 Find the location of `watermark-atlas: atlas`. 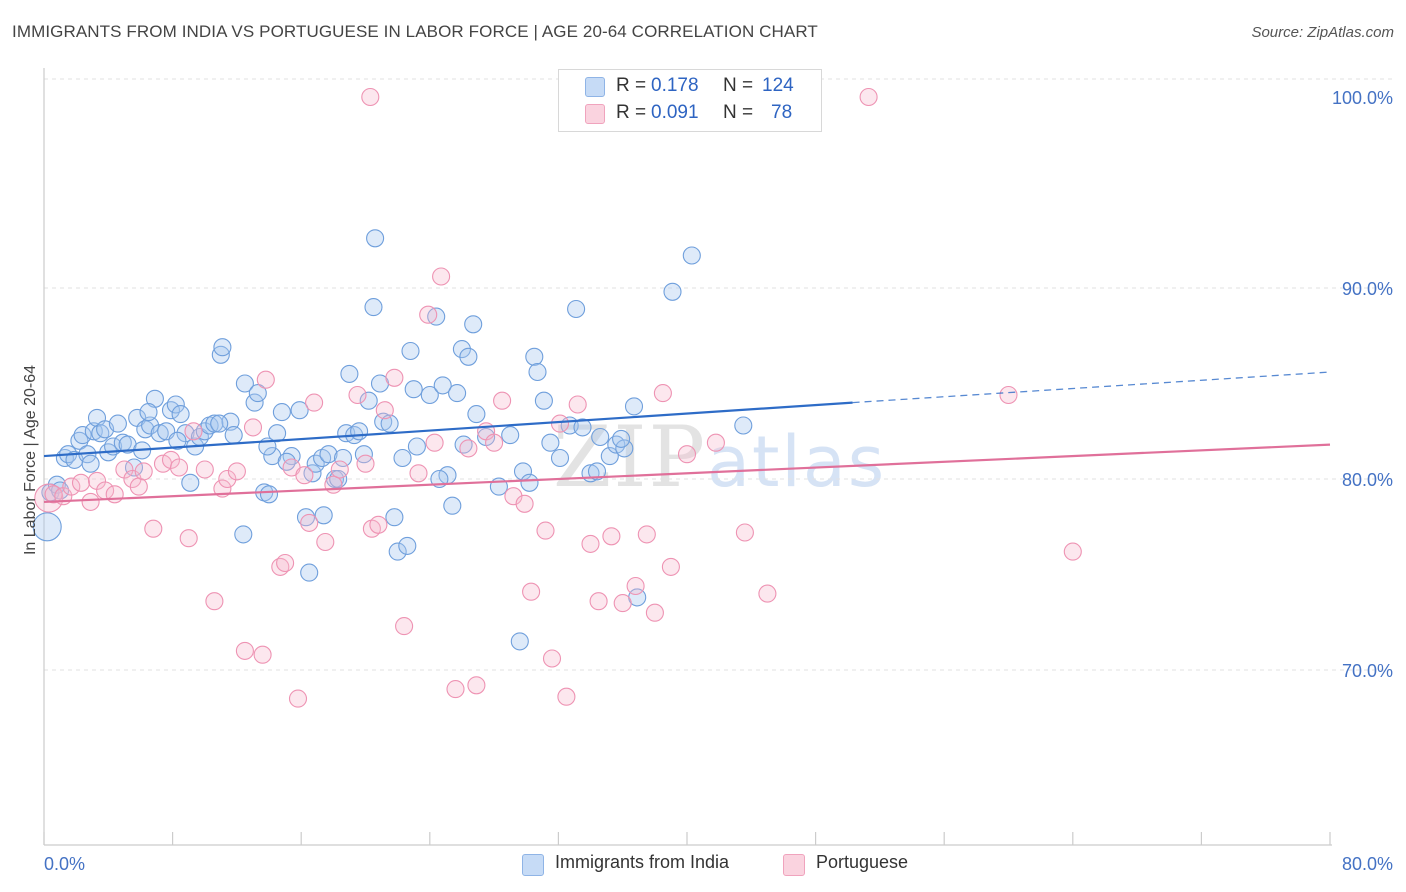

watermark-atlas: atlas is located at coordinates (797, 462).